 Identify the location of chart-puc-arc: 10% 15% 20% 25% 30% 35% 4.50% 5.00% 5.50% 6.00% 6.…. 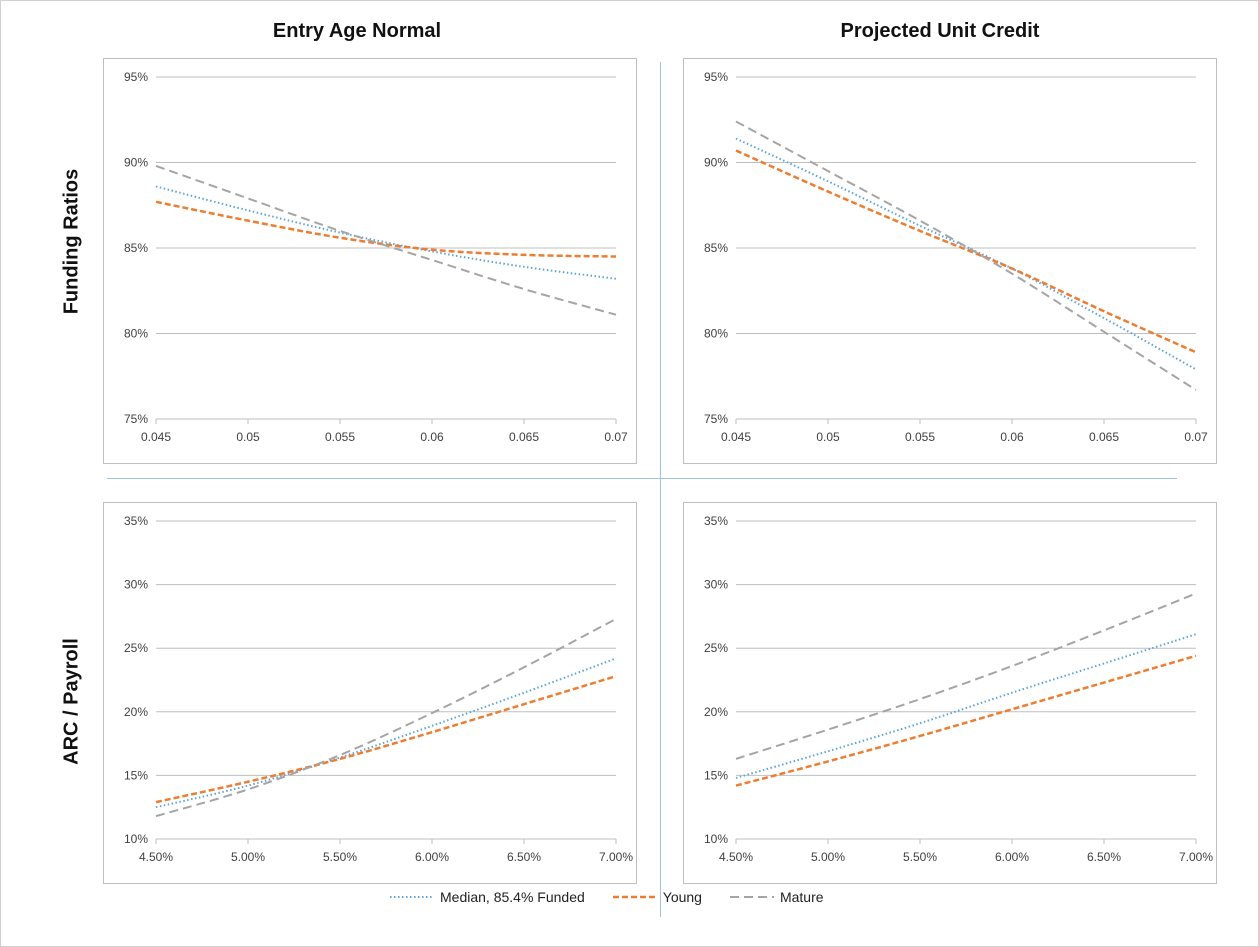
(958, 689).